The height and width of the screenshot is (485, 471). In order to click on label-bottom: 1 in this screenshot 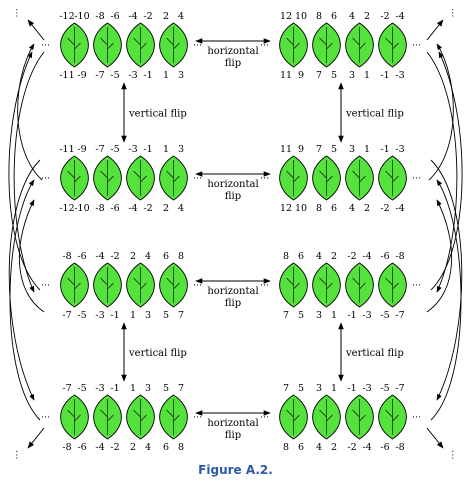, I will do `click(166, 75)`.